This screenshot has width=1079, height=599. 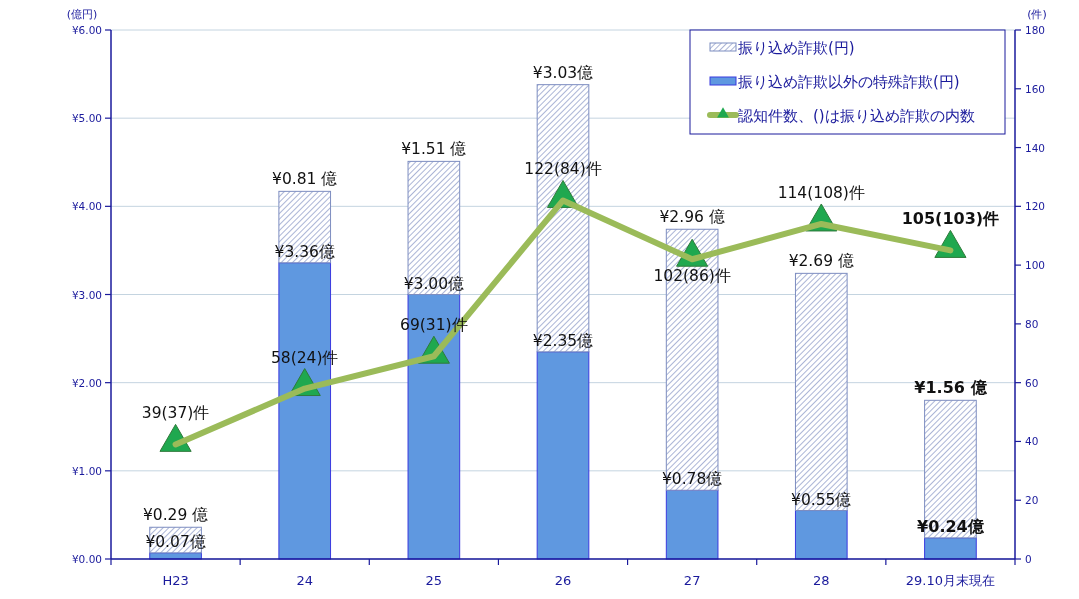 What do you see at coordinates (86, 30) in the screenshot?
I see `y-tick-label: ¥6.00` at bounding box center [86, 30].